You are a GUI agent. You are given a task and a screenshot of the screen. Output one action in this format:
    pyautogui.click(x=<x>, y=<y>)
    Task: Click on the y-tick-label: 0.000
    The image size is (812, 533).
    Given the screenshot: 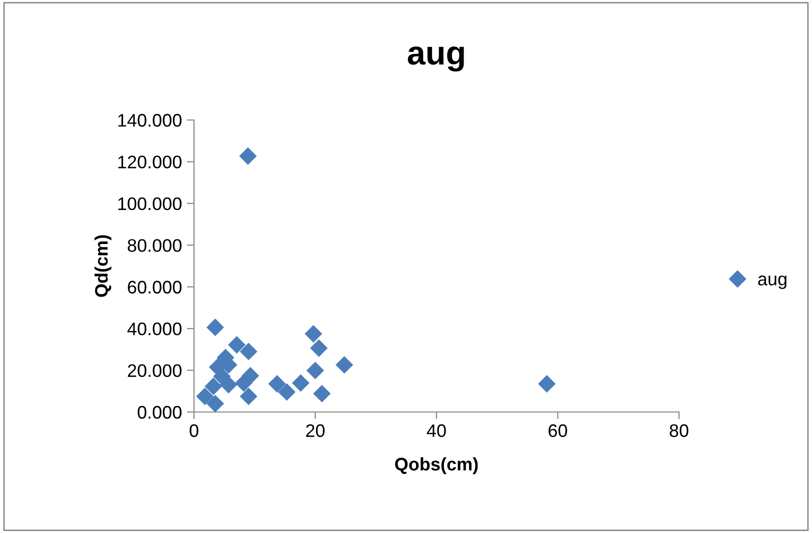 What is the action you would take?
    pyautogui.click(x=160, y=412)
    